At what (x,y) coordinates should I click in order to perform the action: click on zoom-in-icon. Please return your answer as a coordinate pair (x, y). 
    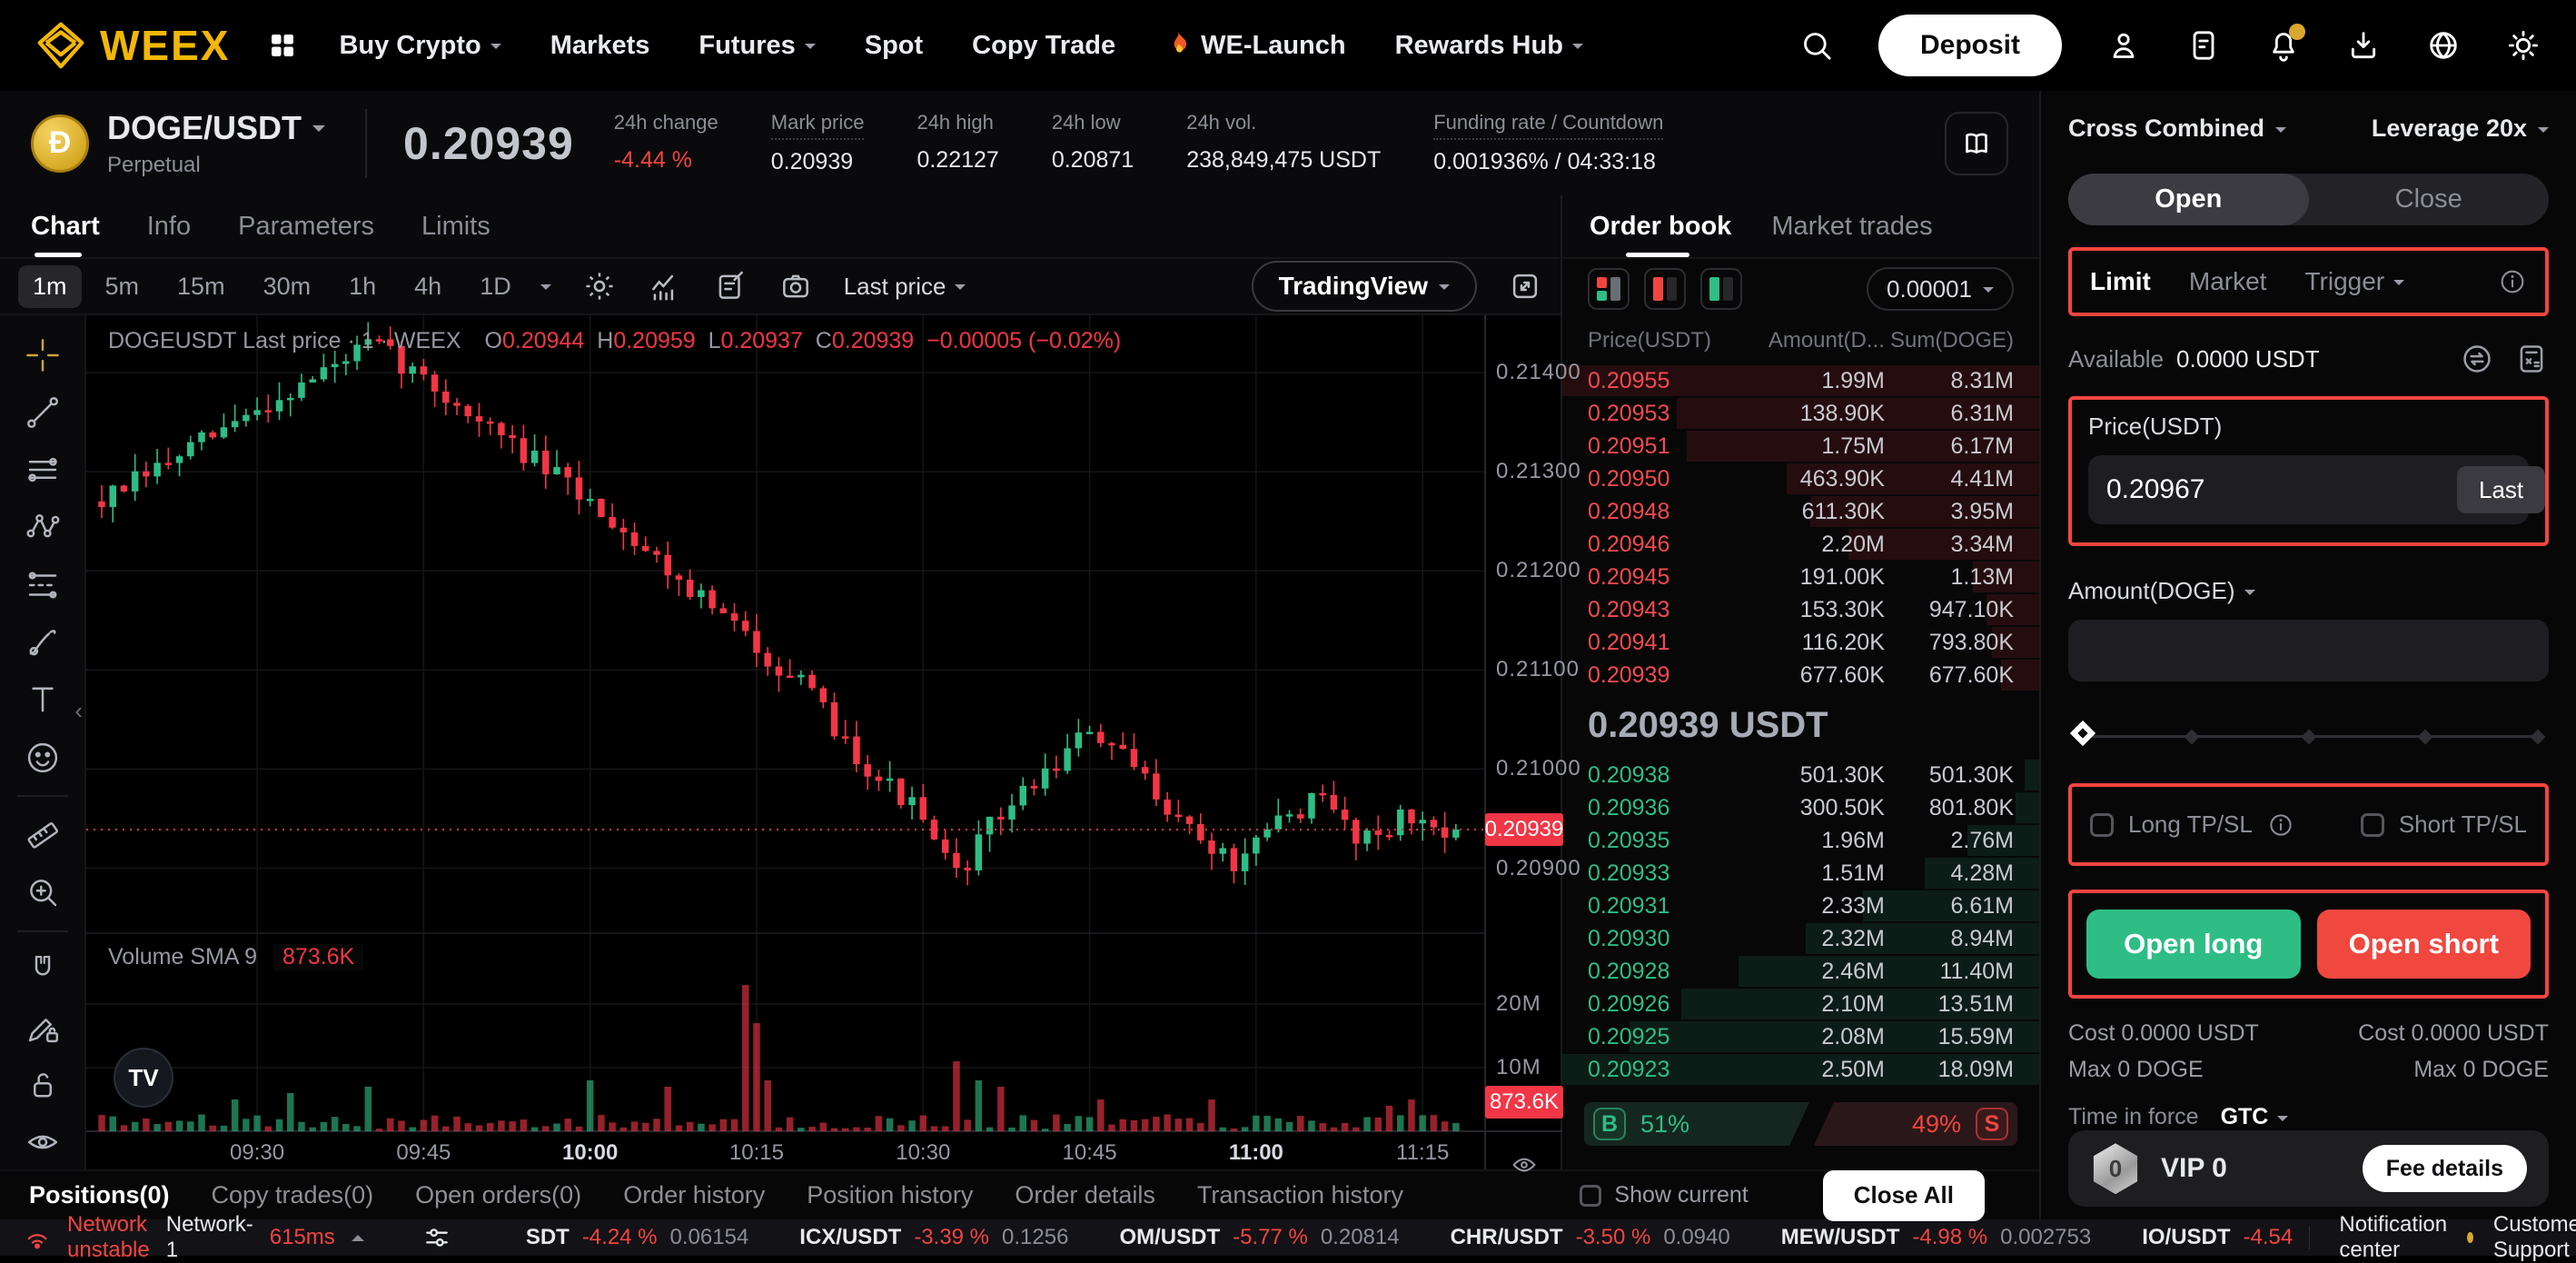
    Looking at the image, I should click on (43, 893).